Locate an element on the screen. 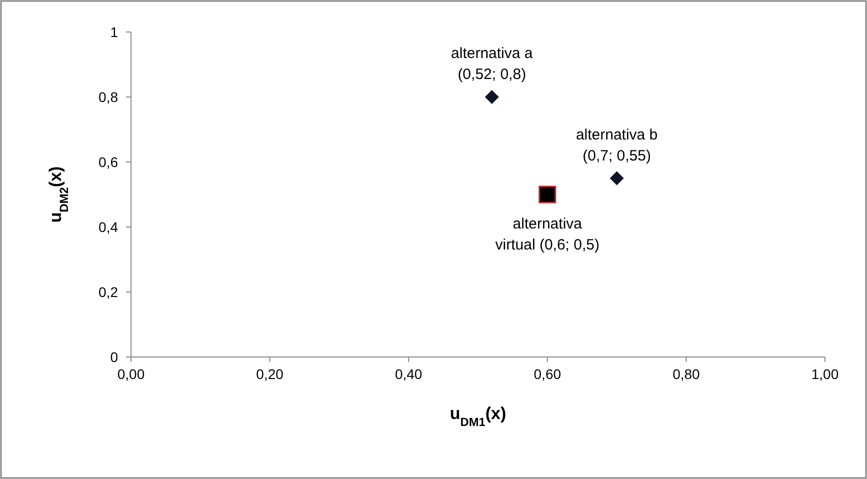  x-tick-label: 1,00 is located at coordinates (825, 374).